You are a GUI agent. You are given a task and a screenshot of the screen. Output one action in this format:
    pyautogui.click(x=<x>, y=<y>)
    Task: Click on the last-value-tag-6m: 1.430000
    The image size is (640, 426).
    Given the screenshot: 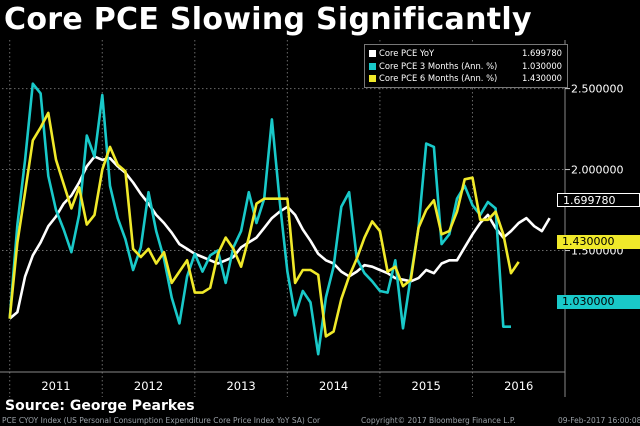 What is the action you would take?
    pyautogui.click(x=598, y=242)
    